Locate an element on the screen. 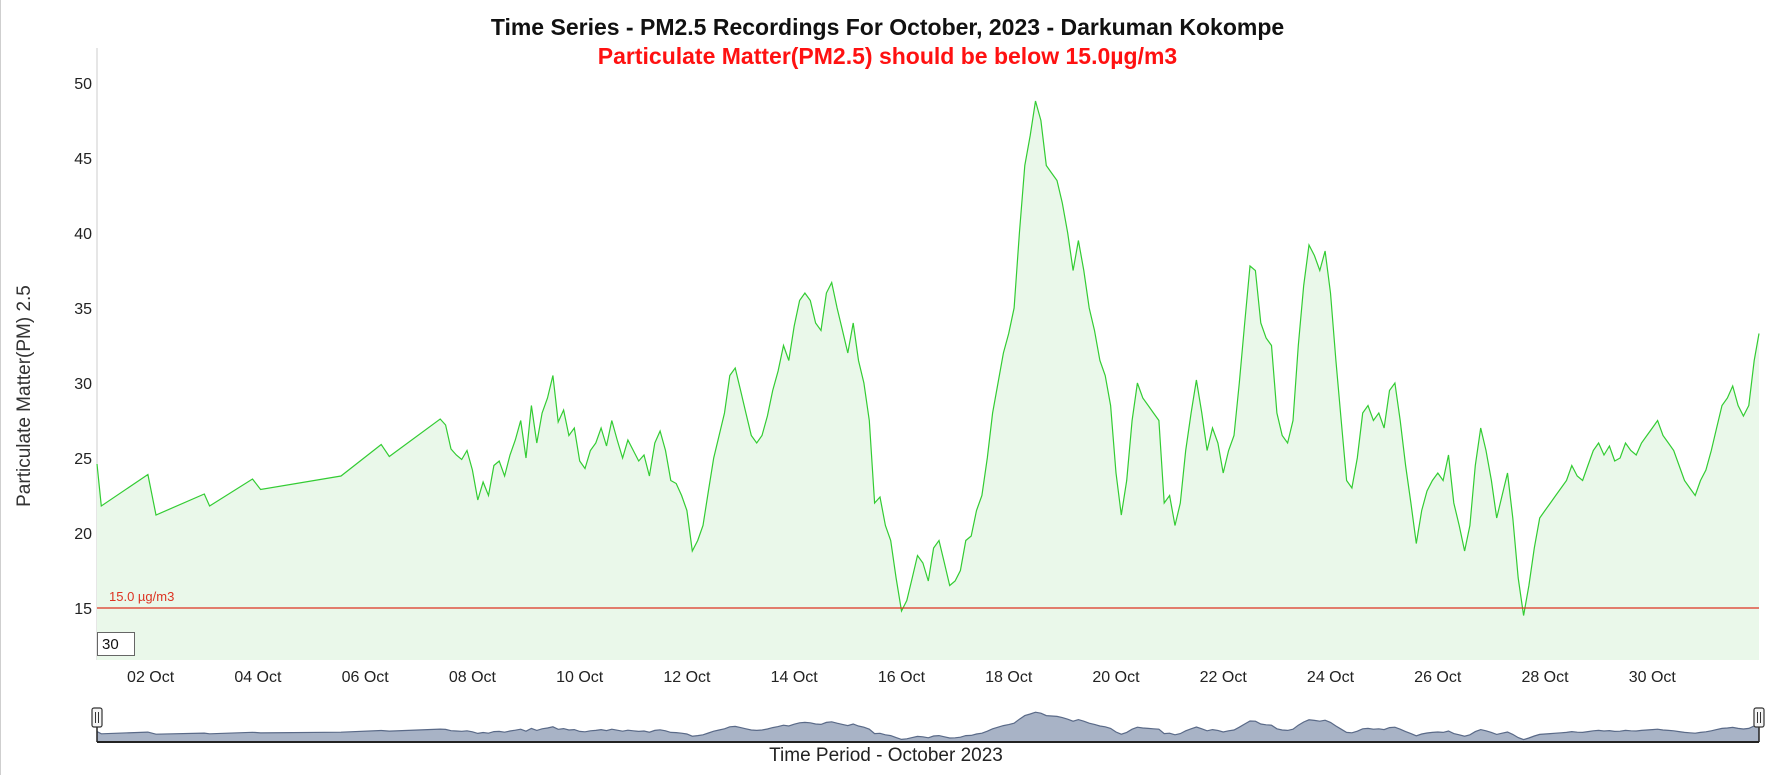 This screenshot has width=1775, height=775. x-tick-label: 18 Oct is located at coordinates (1009, 677).